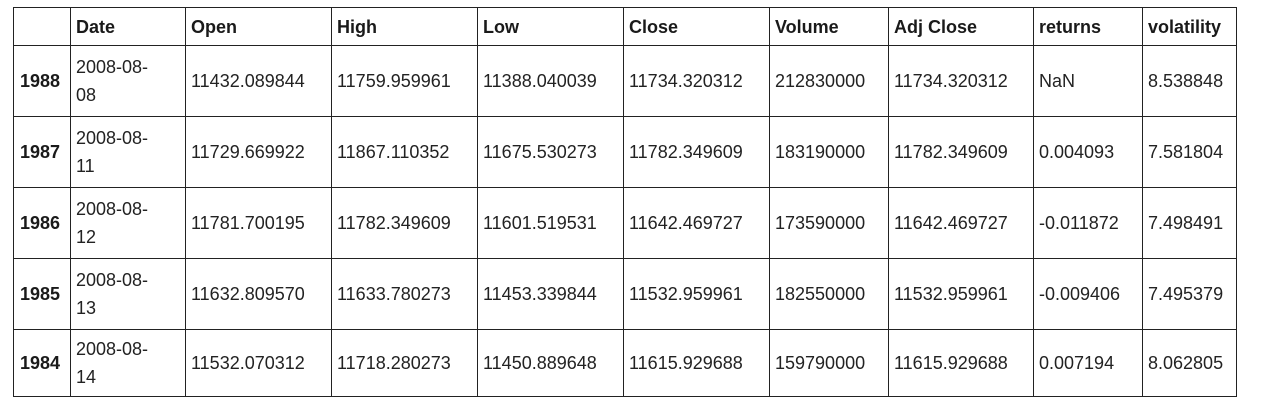 The image size is (1270, 410). Describe the element at coordinates (697, 223) in the screenshot. I see `cell-close: 11642.469727` at that location.